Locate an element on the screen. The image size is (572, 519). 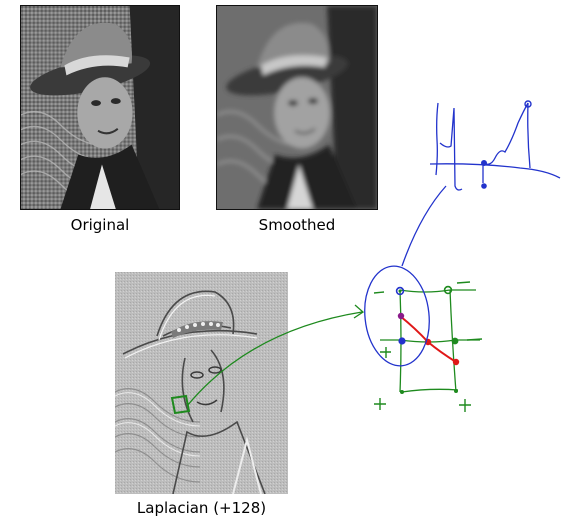
highlight-ellipse is located at coordinates (397, 316).